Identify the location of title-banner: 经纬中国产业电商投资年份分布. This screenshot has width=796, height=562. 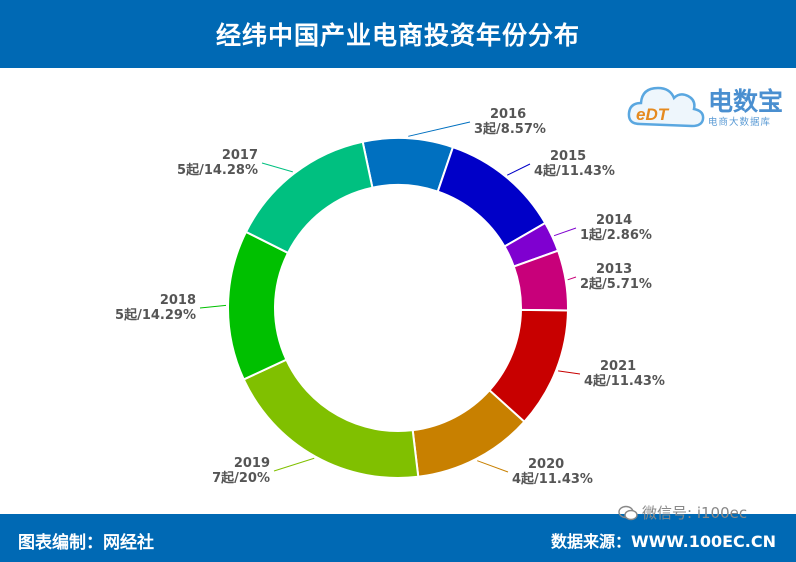
(398, 34).